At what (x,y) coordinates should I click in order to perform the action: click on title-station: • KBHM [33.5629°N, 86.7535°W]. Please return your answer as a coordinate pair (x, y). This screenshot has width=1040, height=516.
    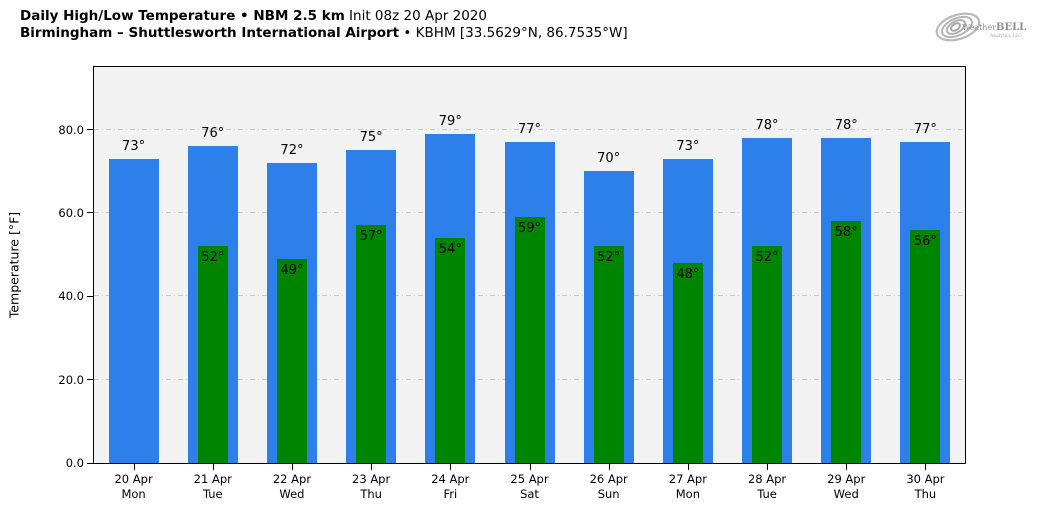
    Looking at the image, I should click on (513, 32).